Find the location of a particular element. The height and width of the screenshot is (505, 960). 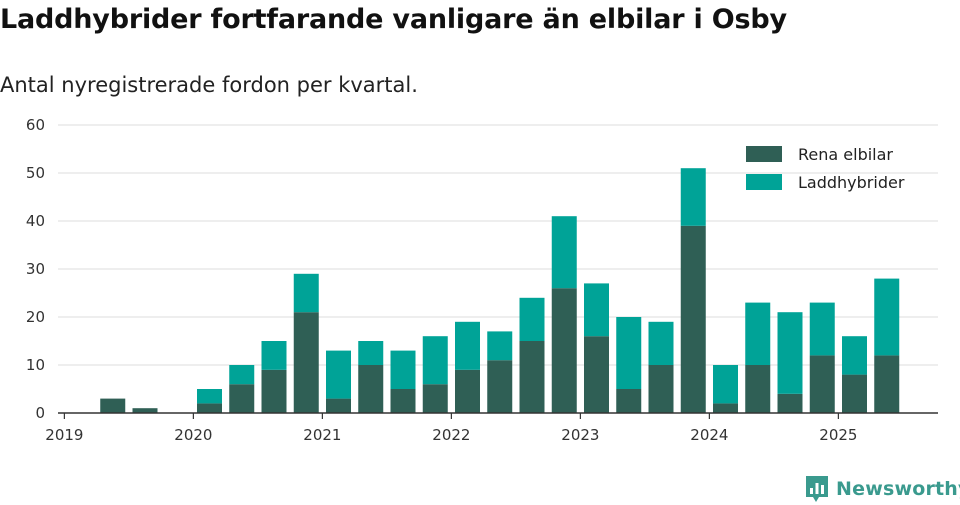

bar-rena-elbilar-2023-q2 is located at coordinates (629, 401).